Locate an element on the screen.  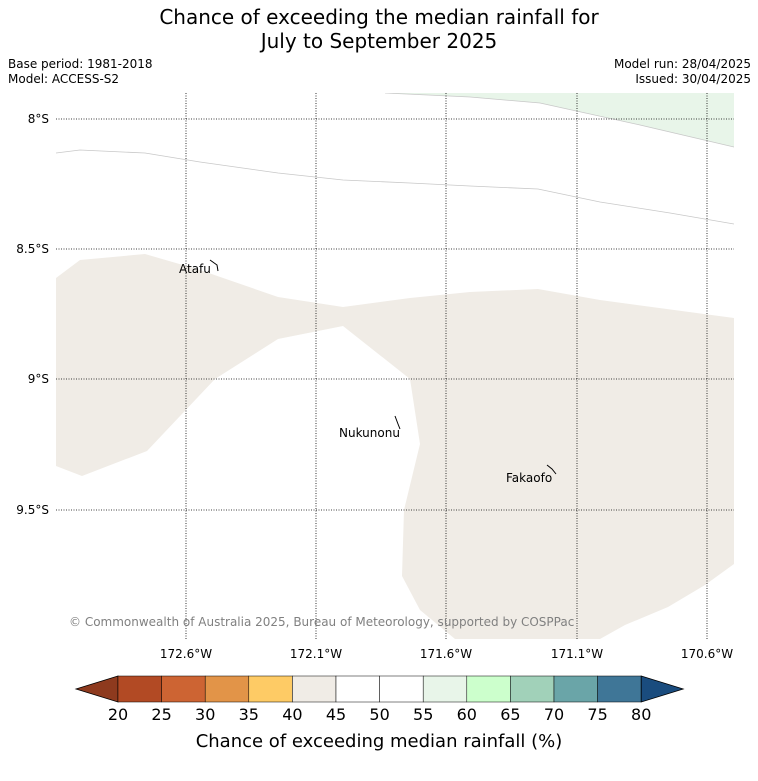
colorbar-extend-high is located at coordinates (662, 689).